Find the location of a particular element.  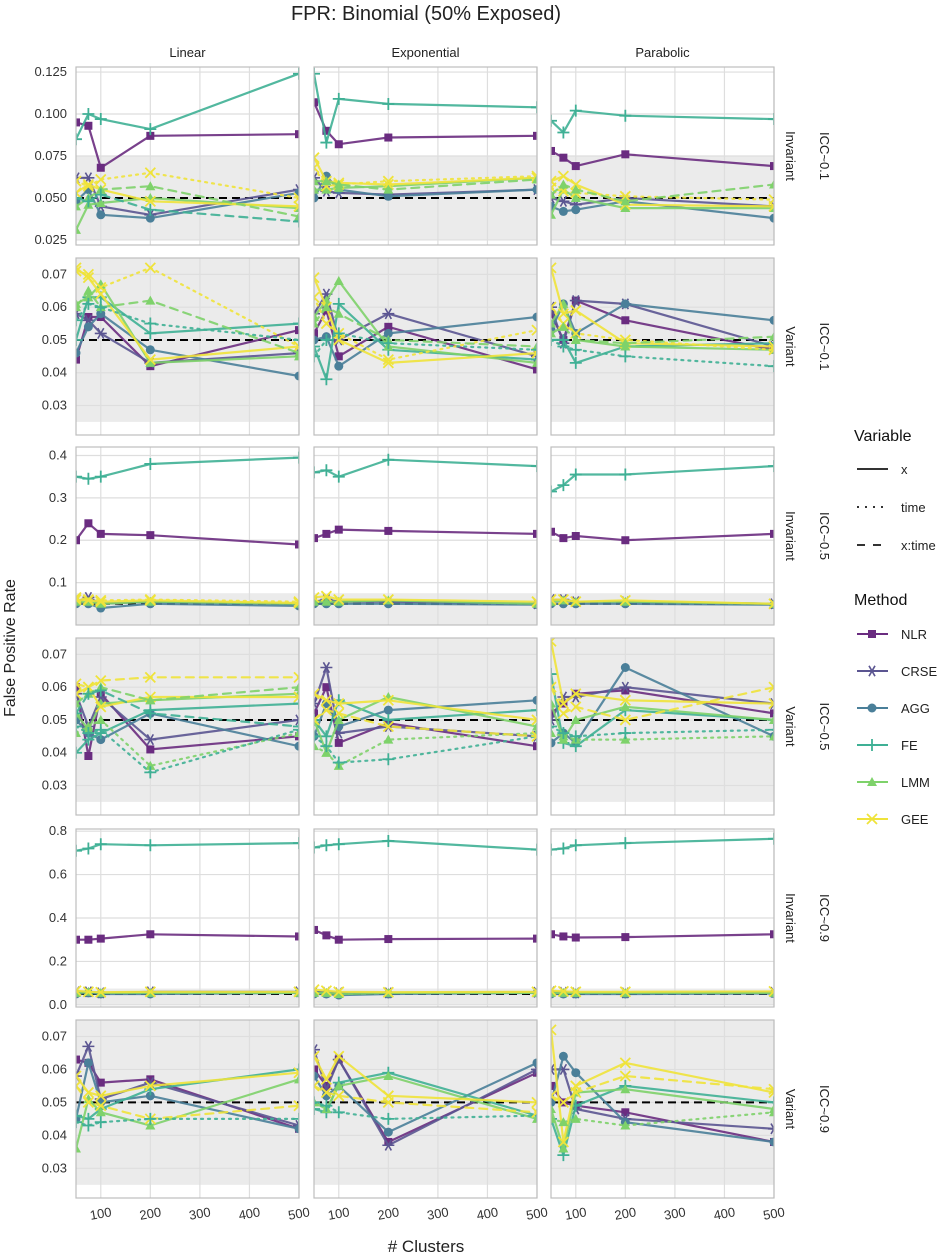

y-tick-label: 0.100 is located at coordinates (50, 113).